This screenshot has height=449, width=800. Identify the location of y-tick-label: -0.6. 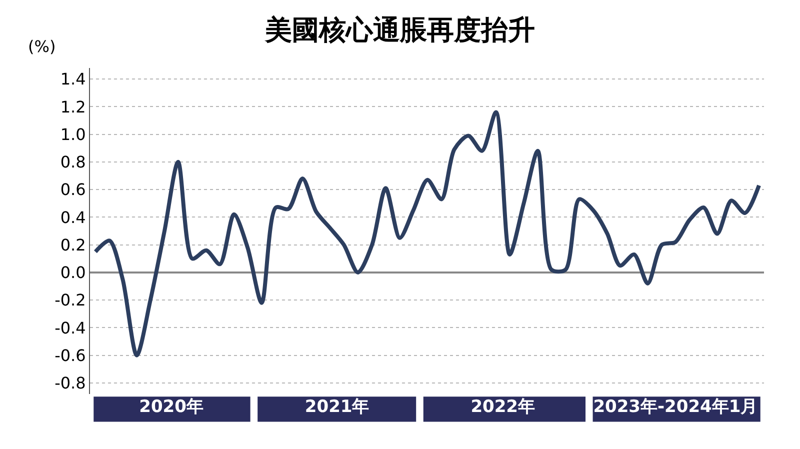
(70, 355).